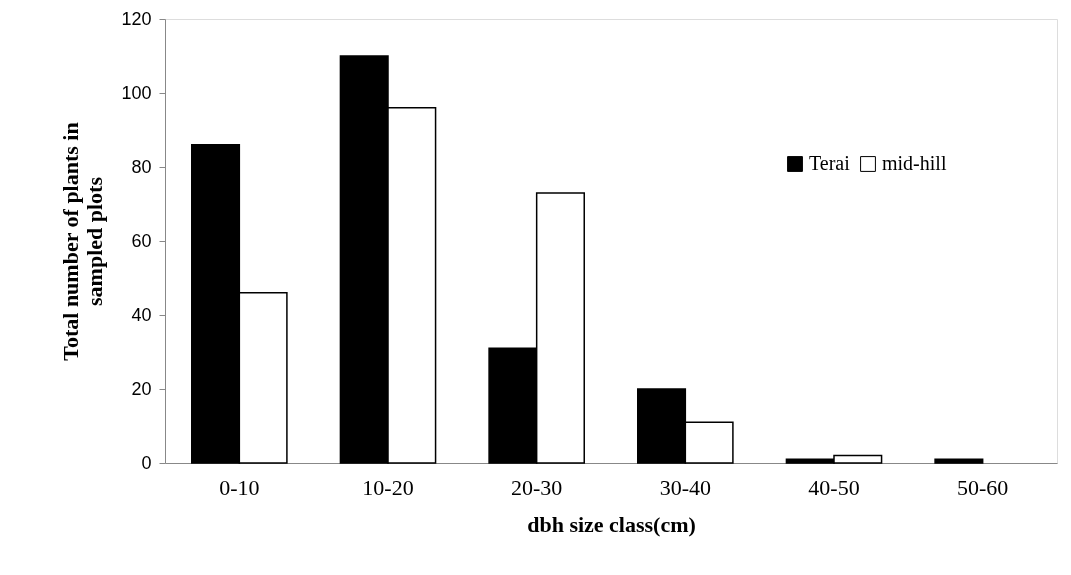 Image resolution: width=1071 pixels, height=575 pixels. I want to click on x-tick-label: 0-10, so click(239, 487).